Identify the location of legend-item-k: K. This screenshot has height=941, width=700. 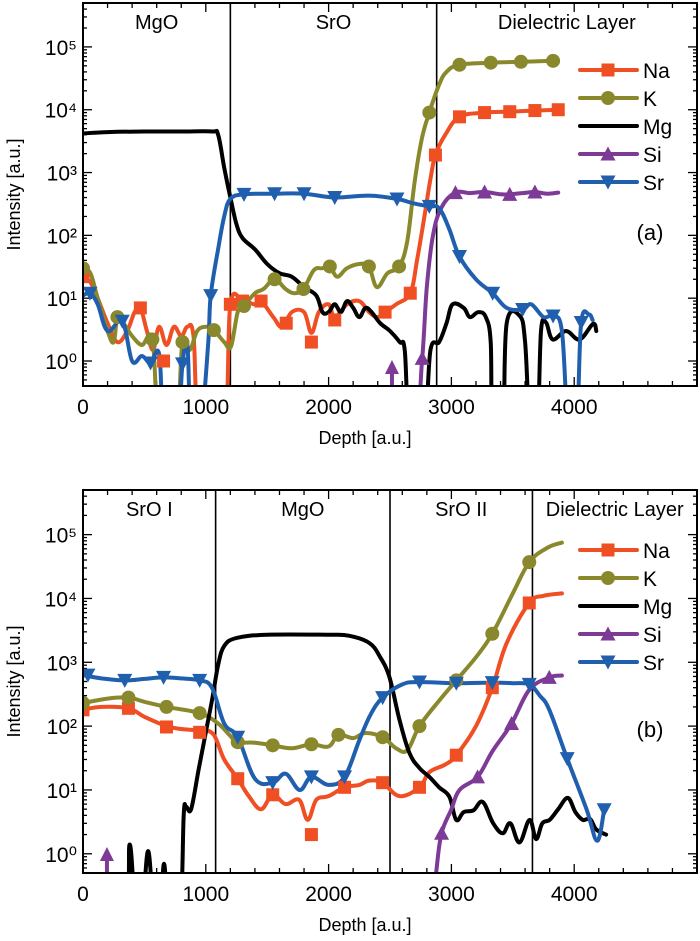
(617, 579).